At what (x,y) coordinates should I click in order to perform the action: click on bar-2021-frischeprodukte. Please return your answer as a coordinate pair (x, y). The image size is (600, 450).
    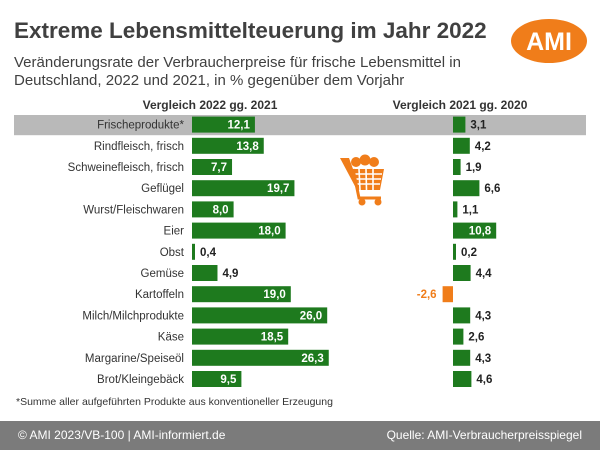
    Looking at the image, I should click on (459, 124).